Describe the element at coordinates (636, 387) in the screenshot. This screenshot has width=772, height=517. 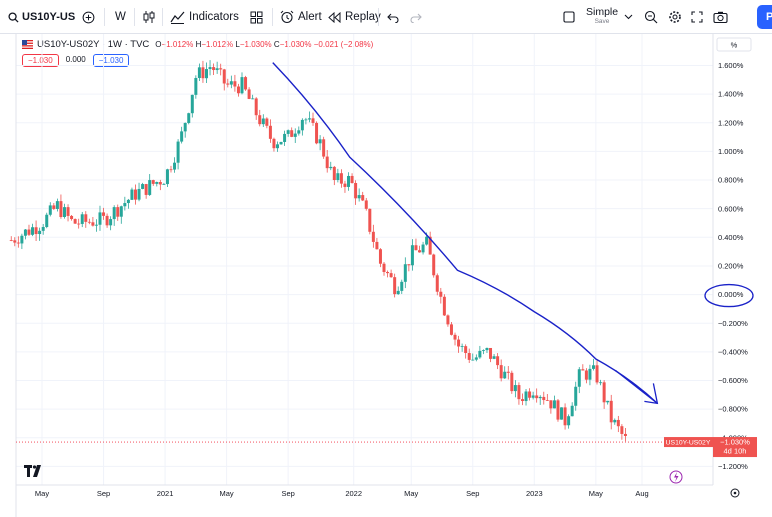
I see `hand-drawn-arrow` at that location.